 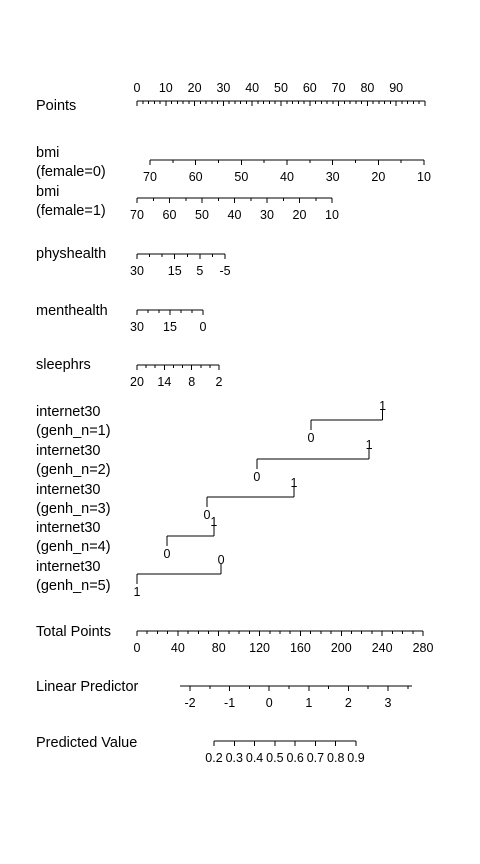 I want to click on tick-label: 3, so click(x=388, y=703).